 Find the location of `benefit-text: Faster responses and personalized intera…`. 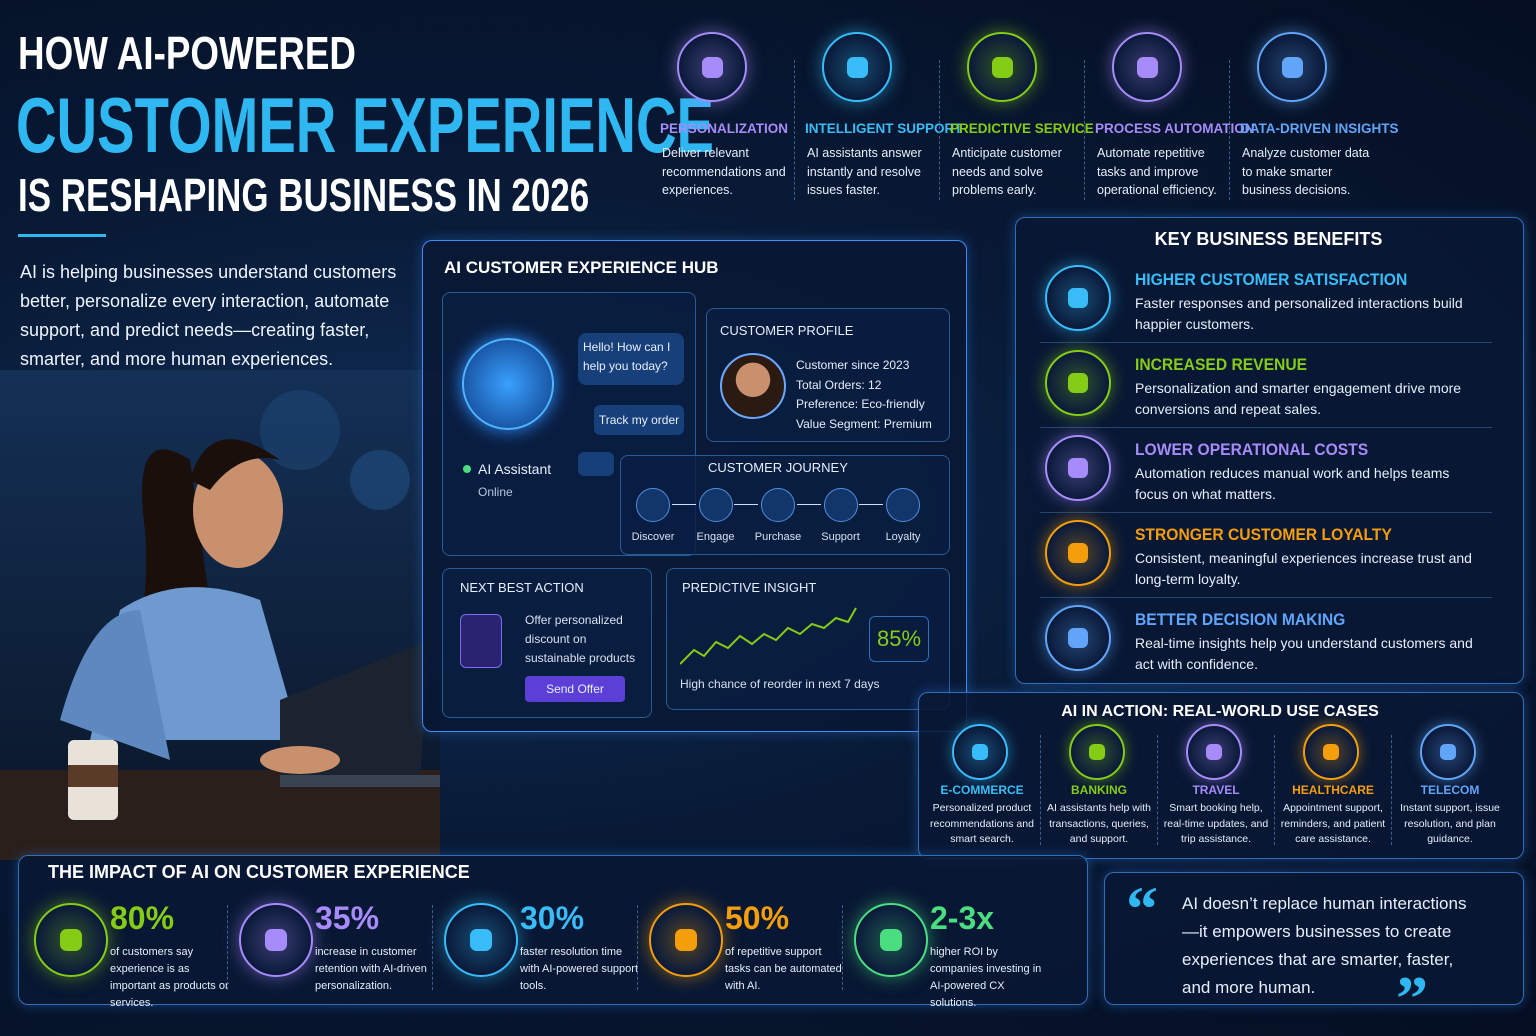

benefit-text: Faster responses and personalized intera… is located at coordinates (1299, 313).